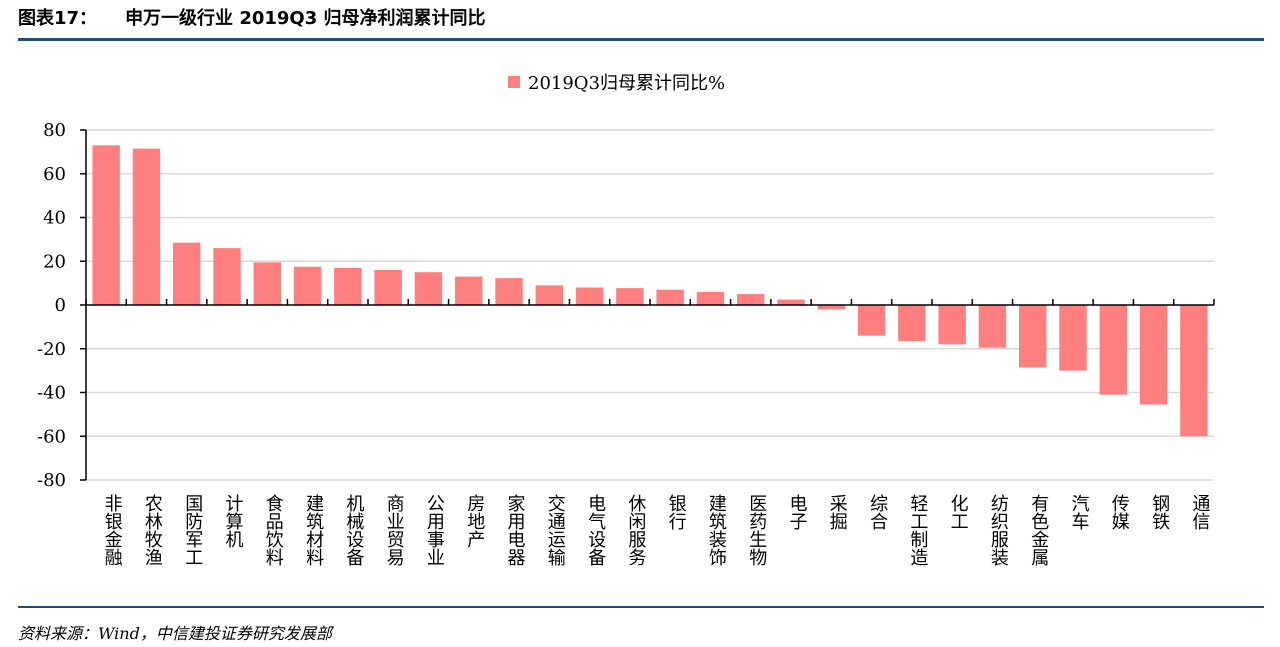 The width and height of the screenshot is (1280, 647). Describe the element at coordinates (192, 530) in the screenshot. I see `x-category-label: 国防军工` at that location.